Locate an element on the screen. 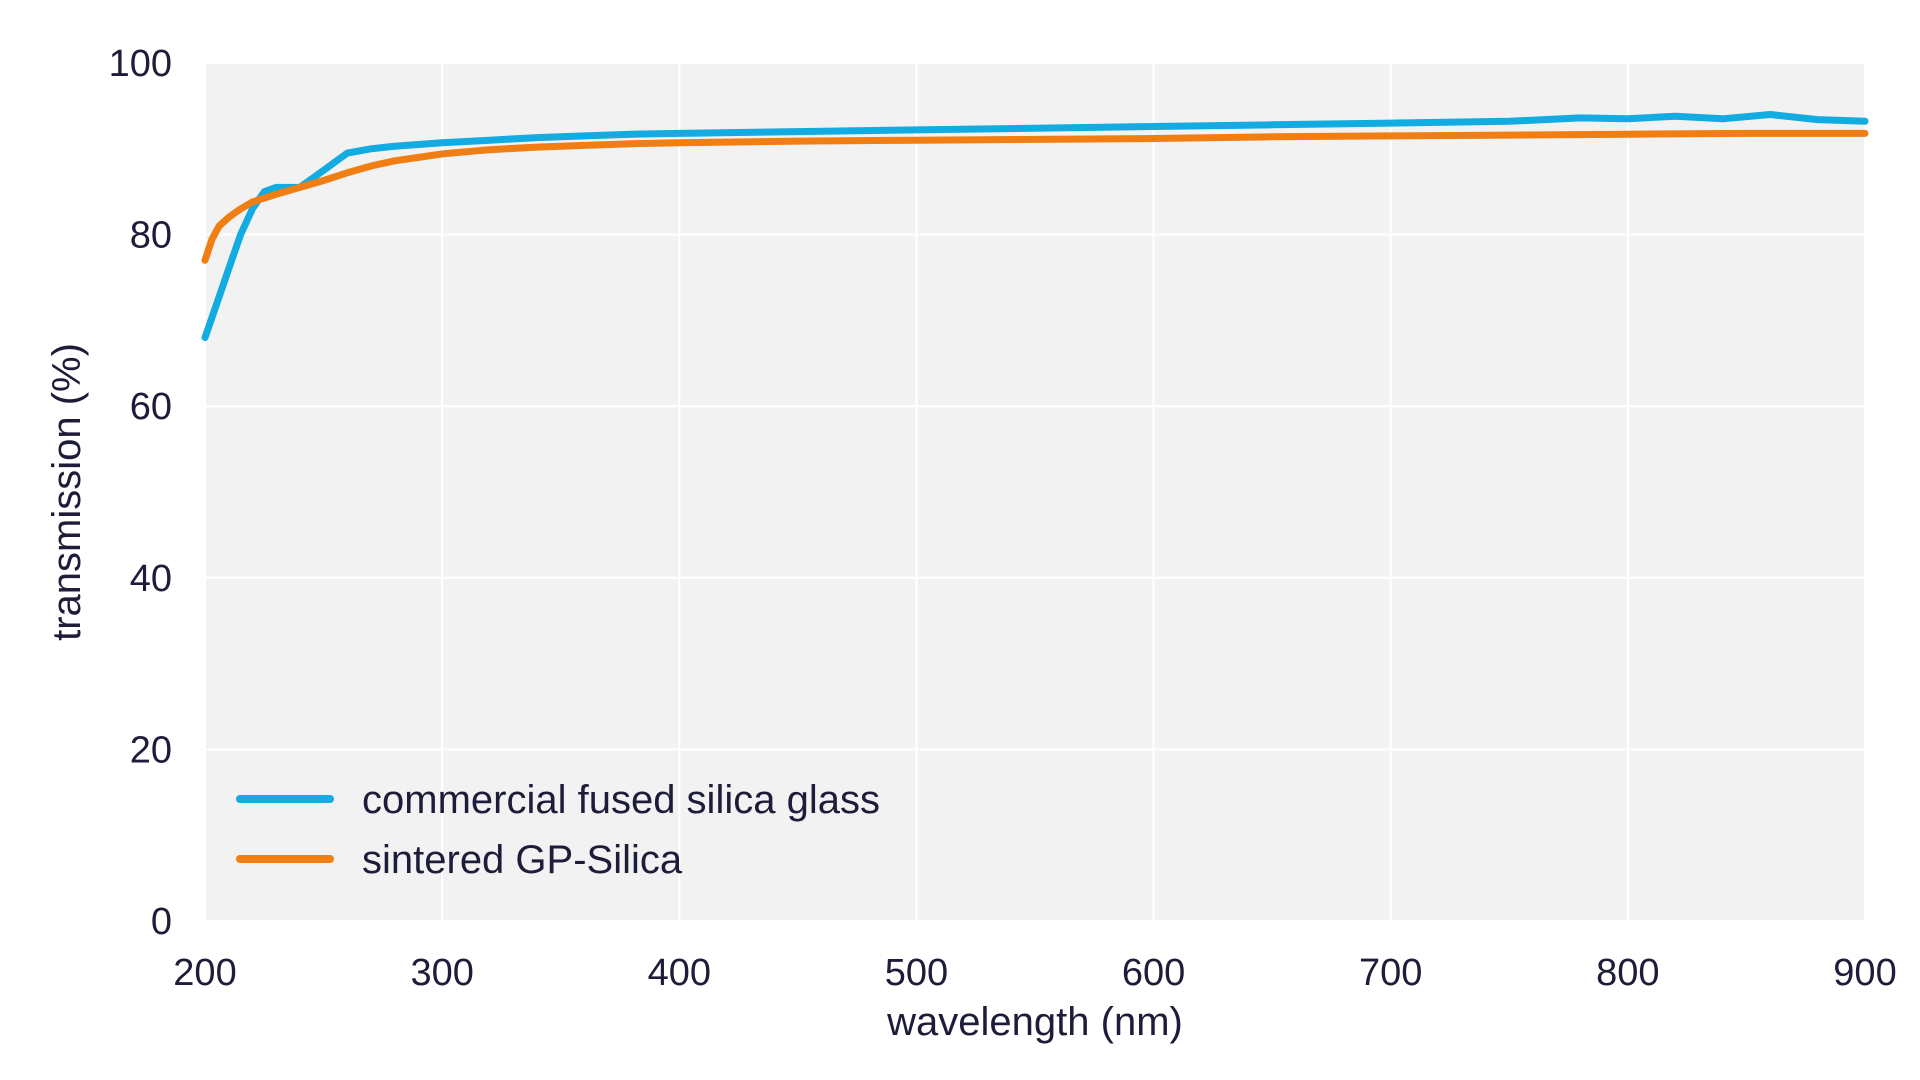 The width and height of the screenshot is (1920, 1080). x-tick-label-500: 500 is located at coordinates (916, 973).